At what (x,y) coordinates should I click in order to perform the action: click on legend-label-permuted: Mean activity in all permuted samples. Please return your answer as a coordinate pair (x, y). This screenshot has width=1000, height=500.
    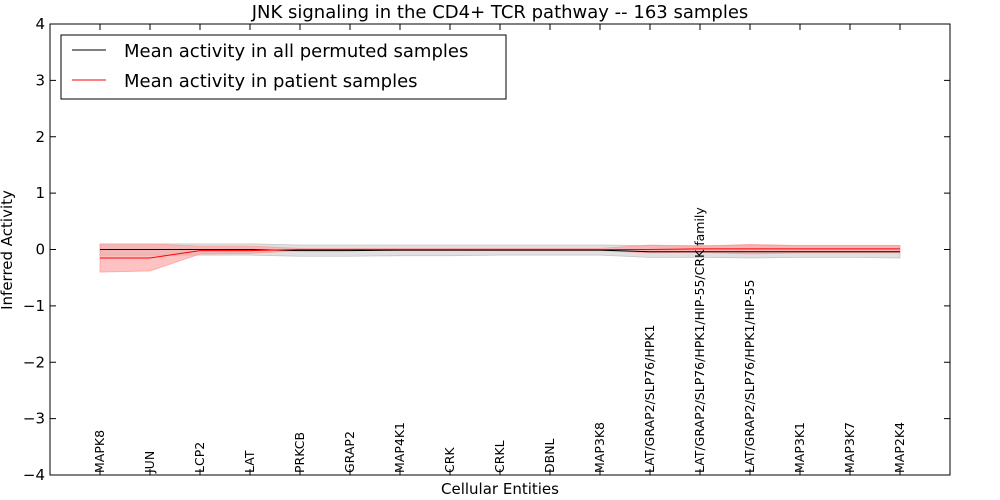
    Looking at the image, I should click on (296, 51).